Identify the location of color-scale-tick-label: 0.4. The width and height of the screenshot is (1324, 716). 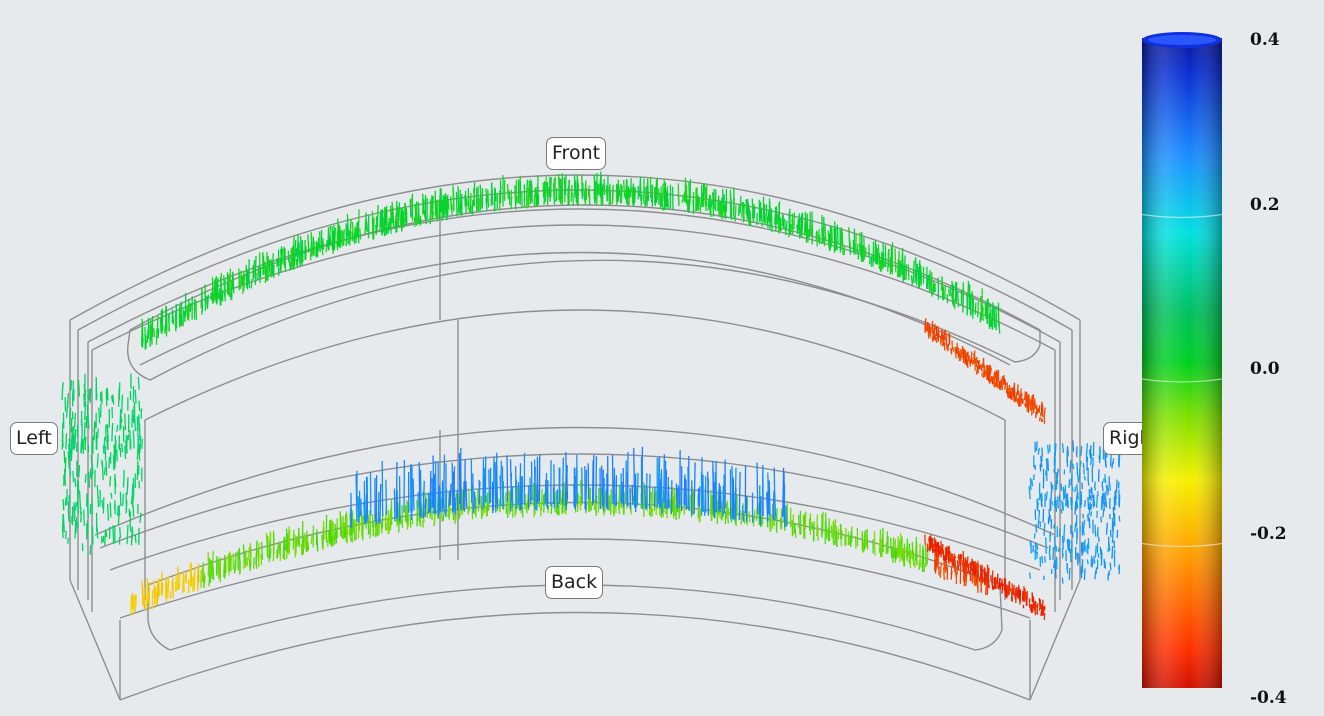
(1265, 40).